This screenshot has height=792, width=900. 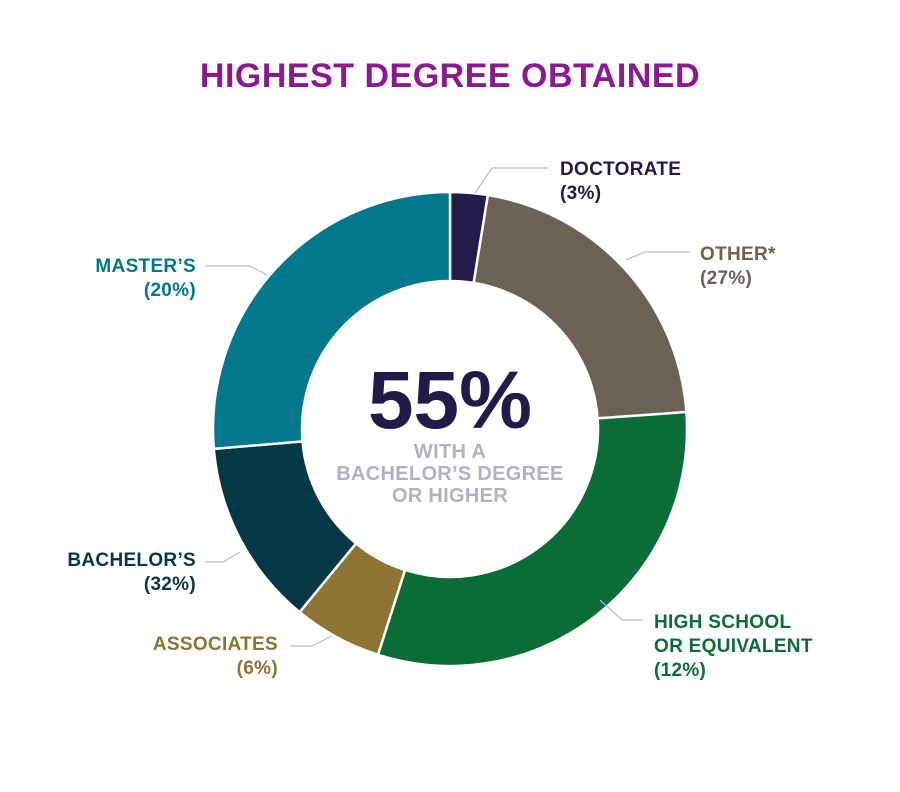 I want to click on slice-category-label: HIGH SCHOOL, so click(x=722, y=622).